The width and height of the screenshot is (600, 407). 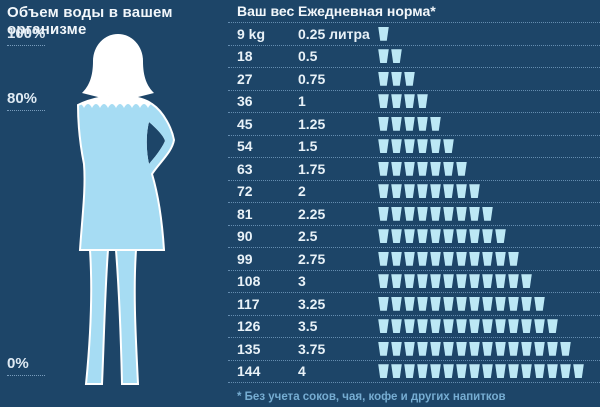 I want to click on weight-cell: 18, so click(x=245, y=56).